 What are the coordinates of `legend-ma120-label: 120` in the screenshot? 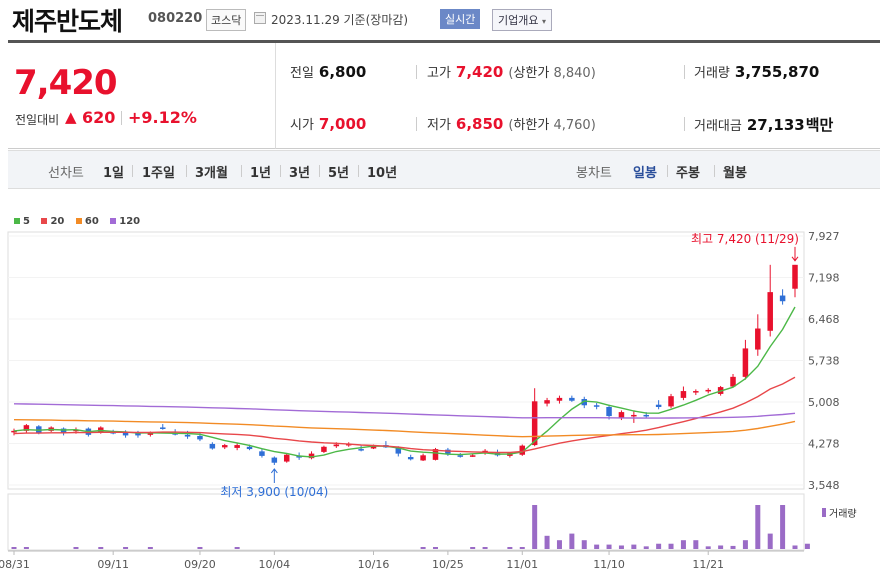 It's located at (130, 221).